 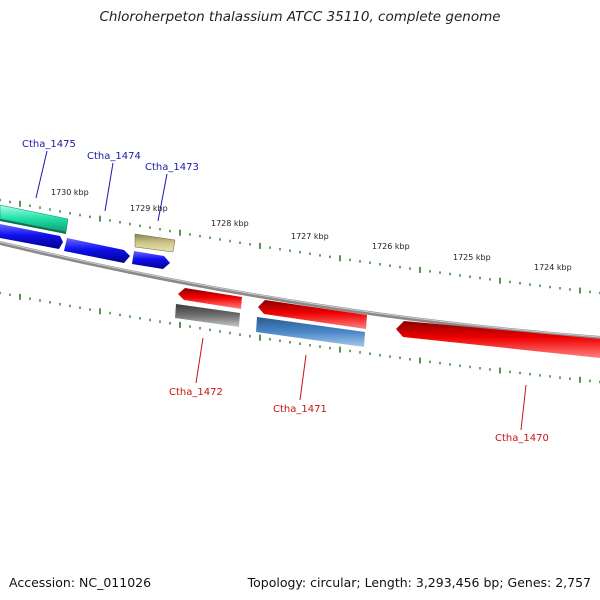 What do you see at coordinates (522, 438) in the screenshot?
I see `gene-label-ctha-1470: Ctha_1470` at bounding box center [522, 438].